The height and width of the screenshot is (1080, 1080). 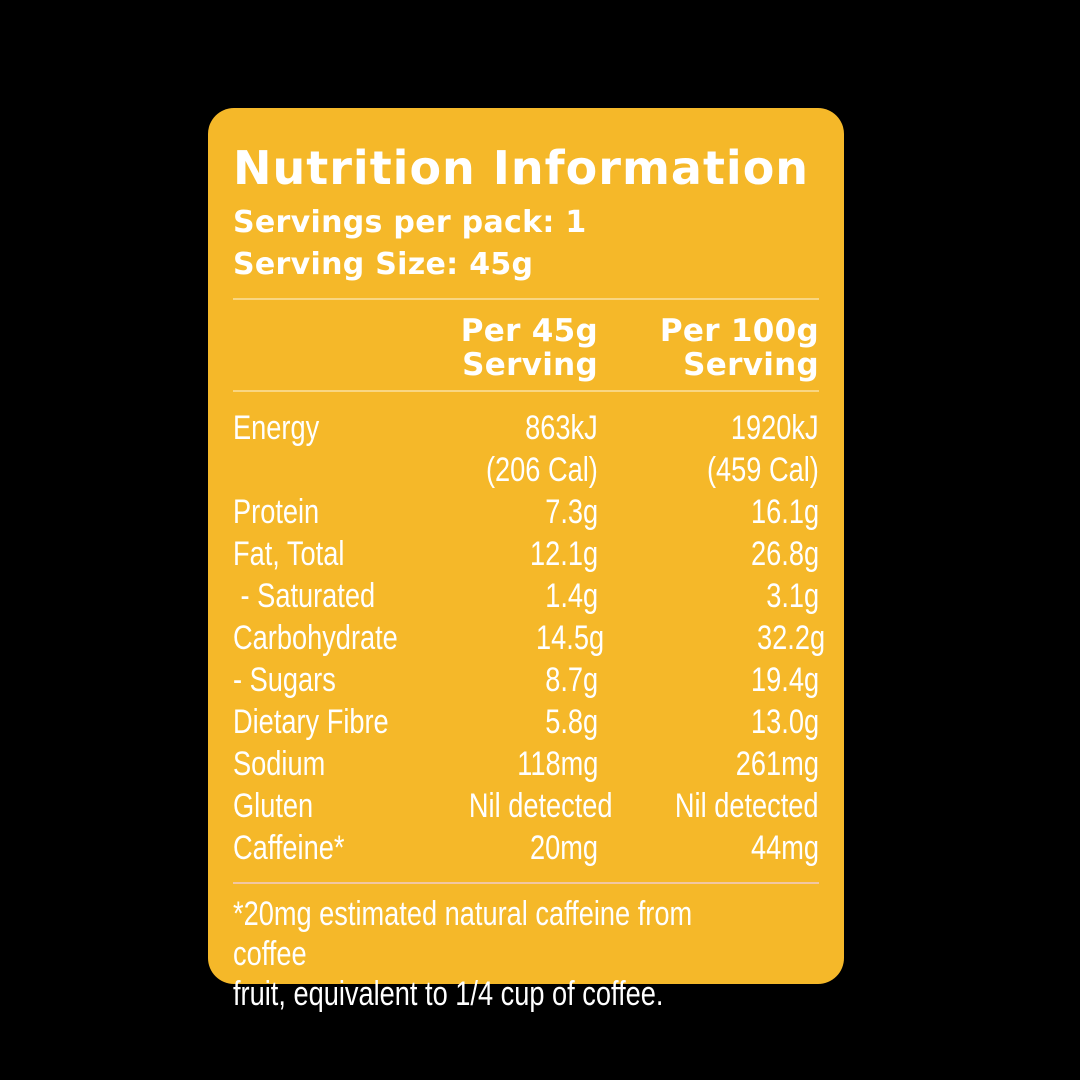 I want to click on divider-footer, so click(x=526, y=883).